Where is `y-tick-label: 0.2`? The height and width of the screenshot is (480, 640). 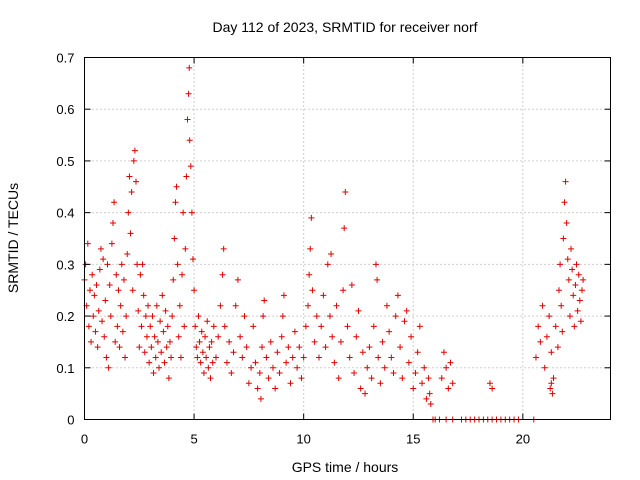 y-tick-label: 0.2 is located at coordinates (65, 316).